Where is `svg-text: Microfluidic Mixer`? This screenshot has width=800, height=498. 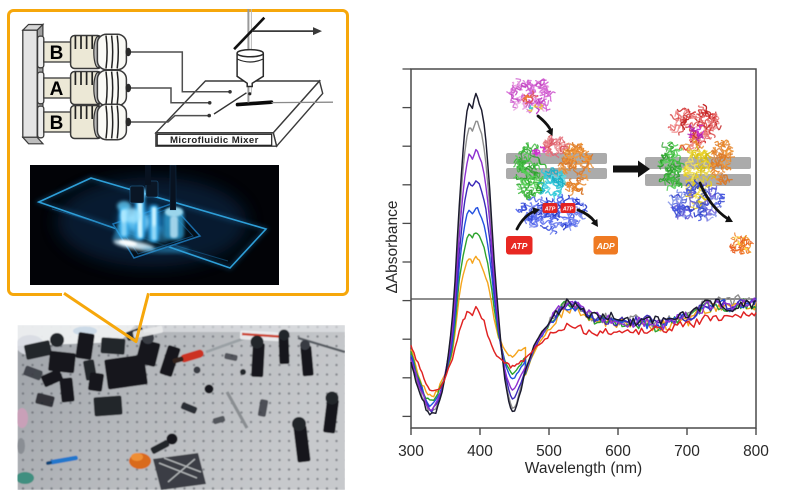
svg-text: Microfluidic Mixer is located at coordinates (214, 140).